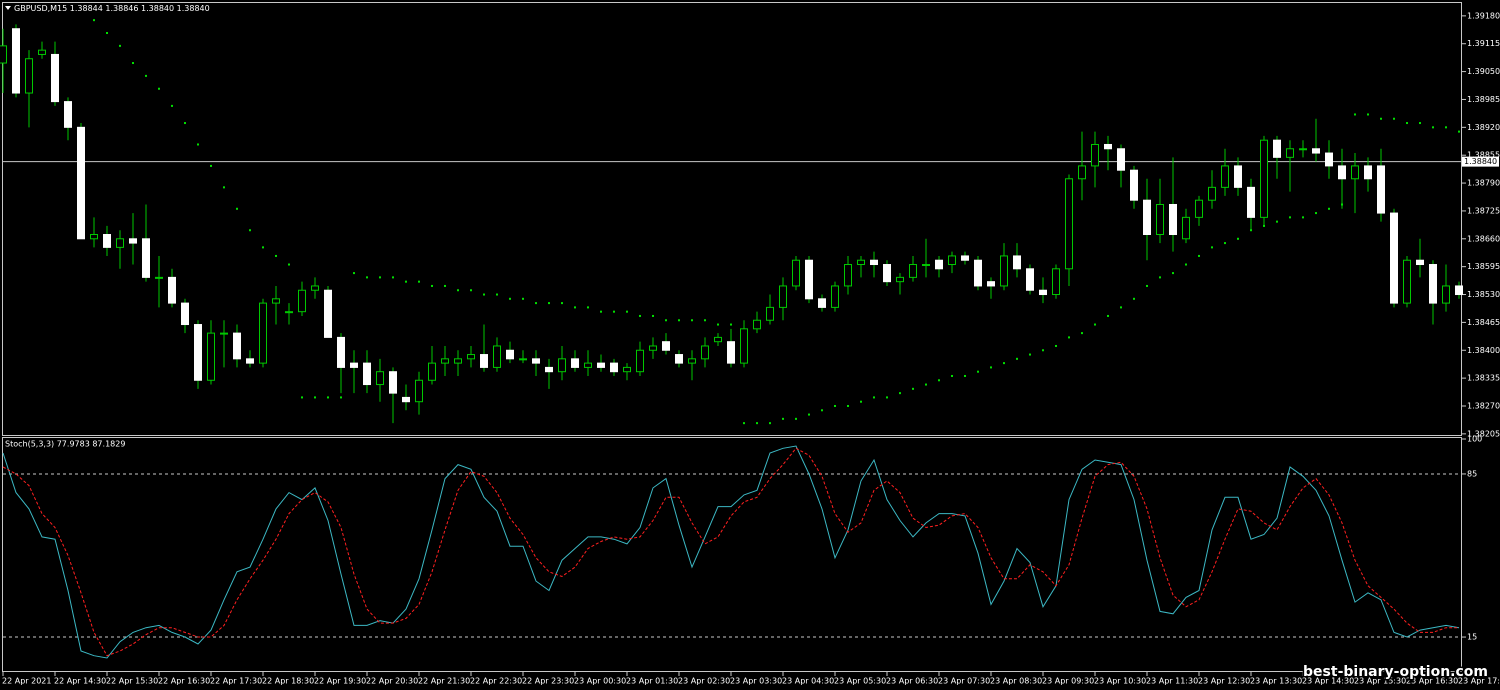 This screenshot has height=690, width=1500. What do you see at coordinates (8, 8) in the screenshot?
I see `menu-arrow` at bounding box center [8, 8].